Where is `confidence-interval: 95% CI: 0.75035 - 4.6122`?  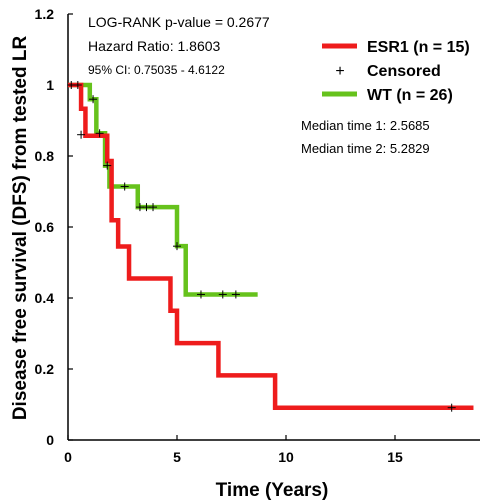 confidence-interval: 95% CI: 0.75035 - 4.6122 is located at coordinates (156, 70).